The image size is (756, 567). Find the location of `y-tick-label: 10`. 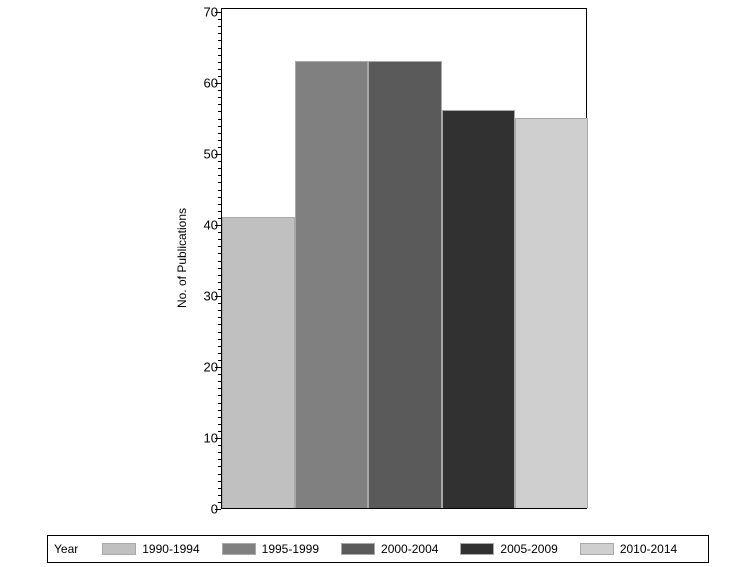

y-tick-label: 10 is located at coordinates (210, 438).